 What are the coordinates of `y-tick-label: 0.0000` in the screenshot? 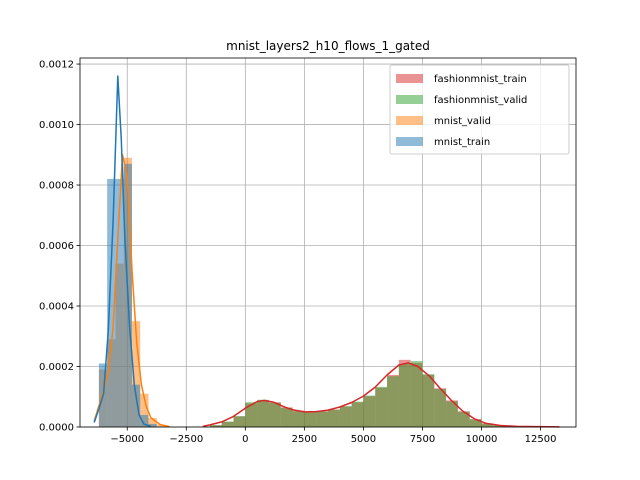 It's located at (56, 428).